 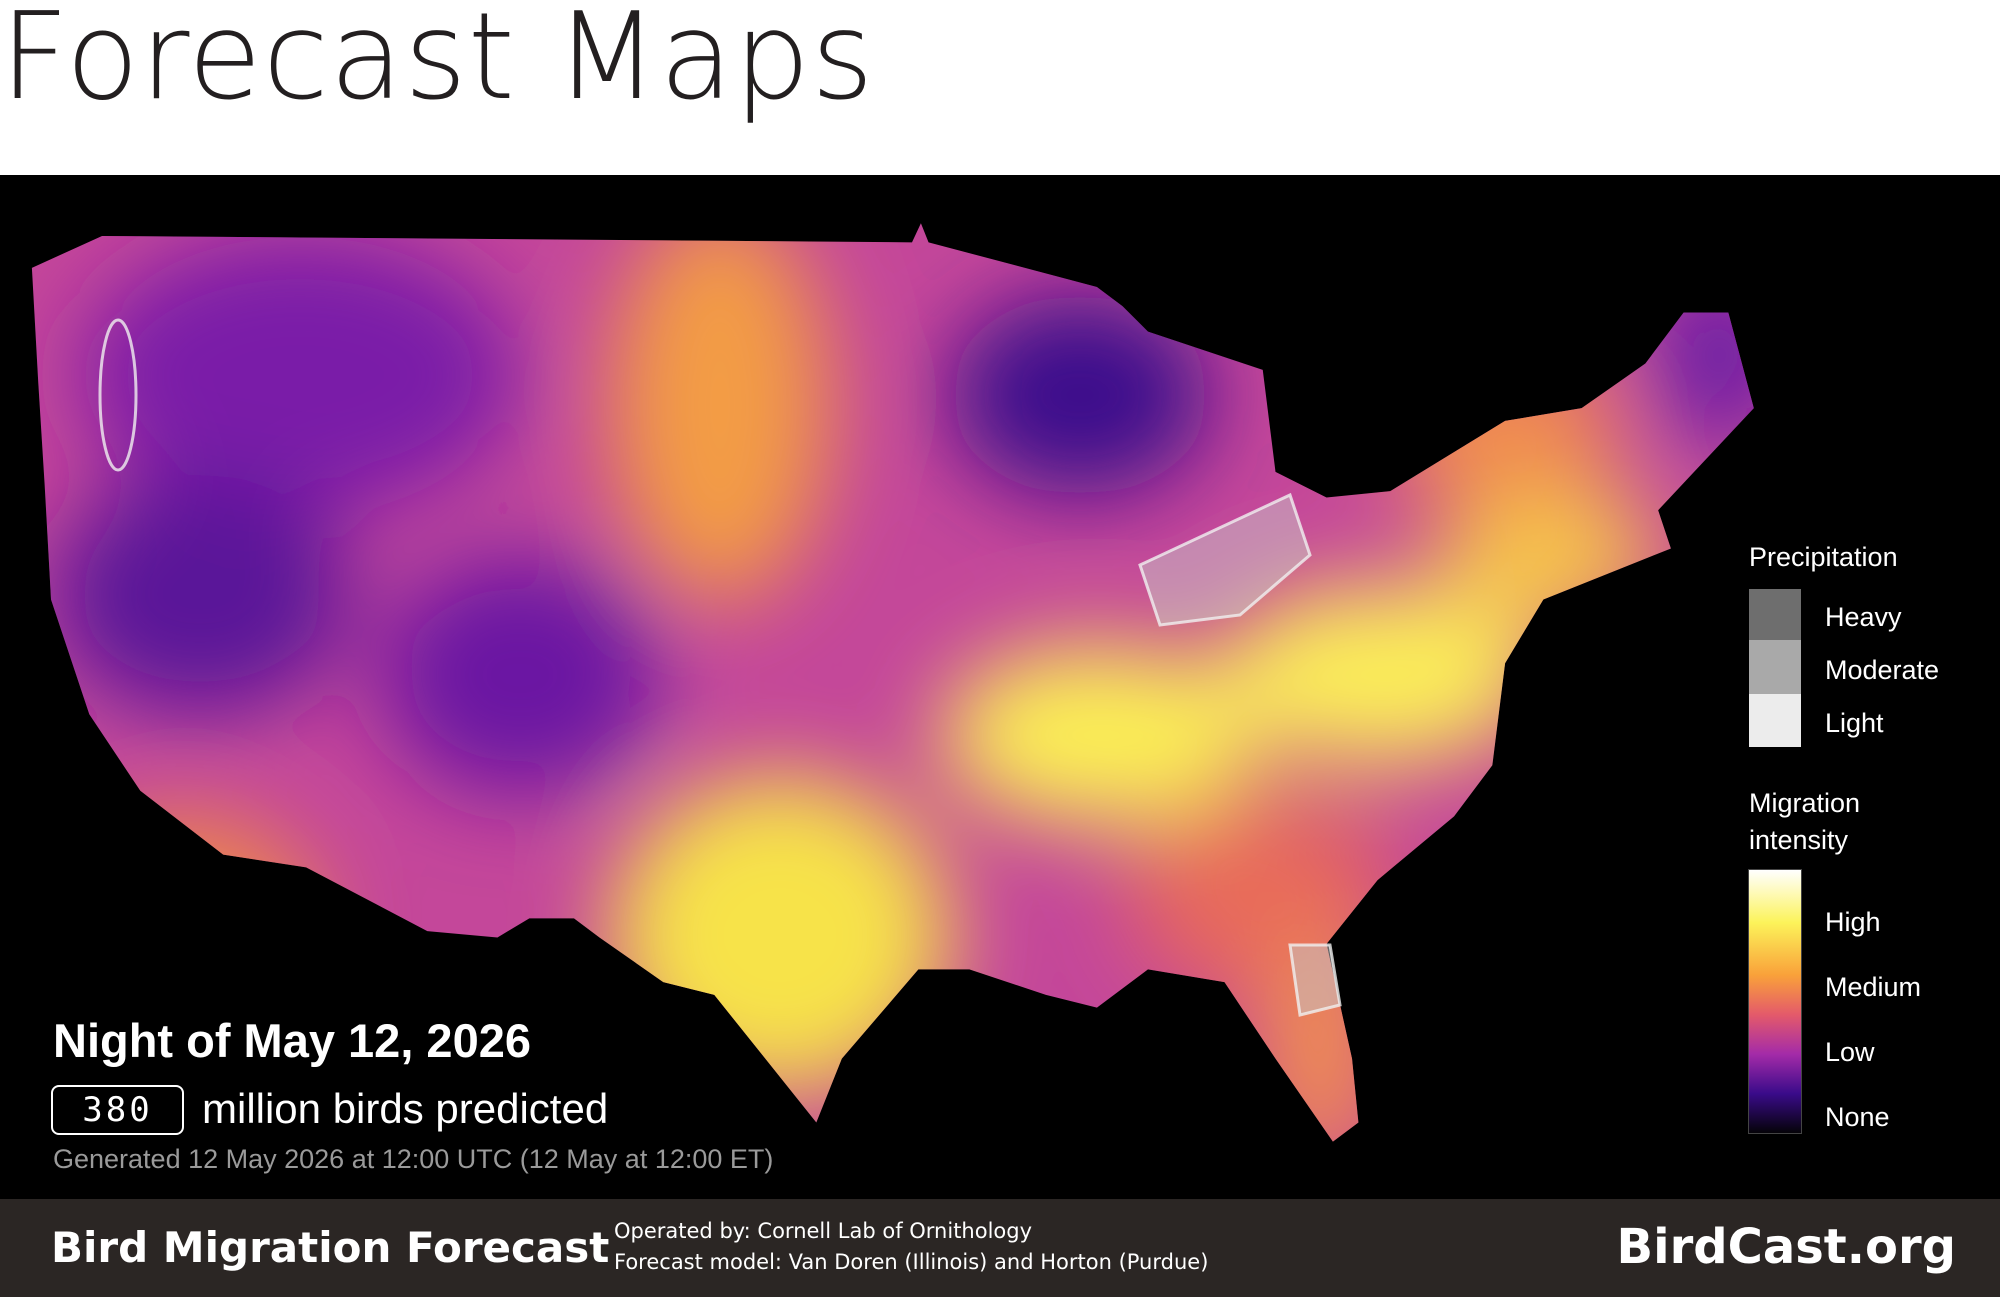 What do you see at coordinates (117, 1110) in the screenshot?
I see `birds-count: 380` at bounding box center [117, 1110].